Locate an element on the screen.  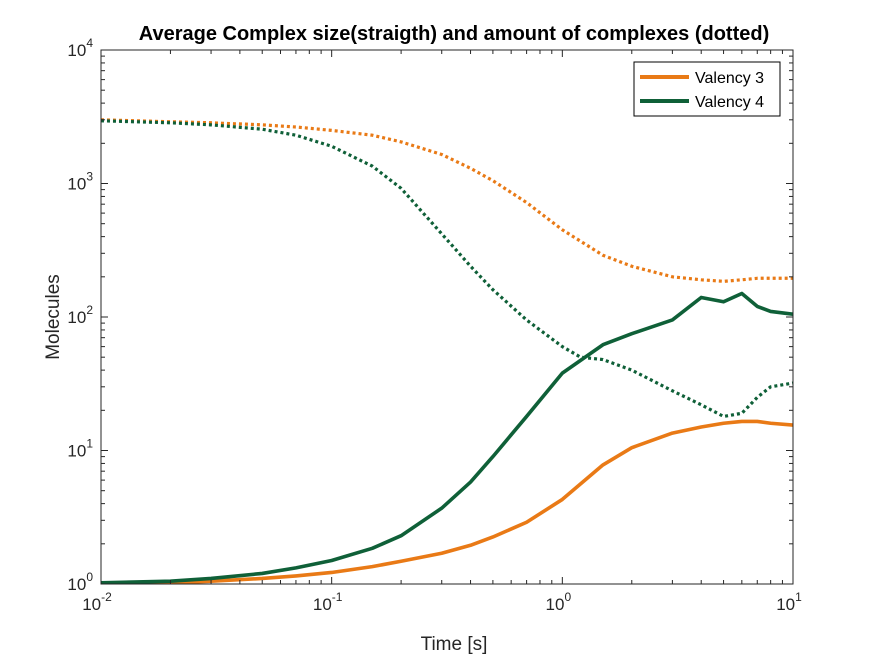
x-tick-label: 10⁻² is located at coordinates (97, 602).